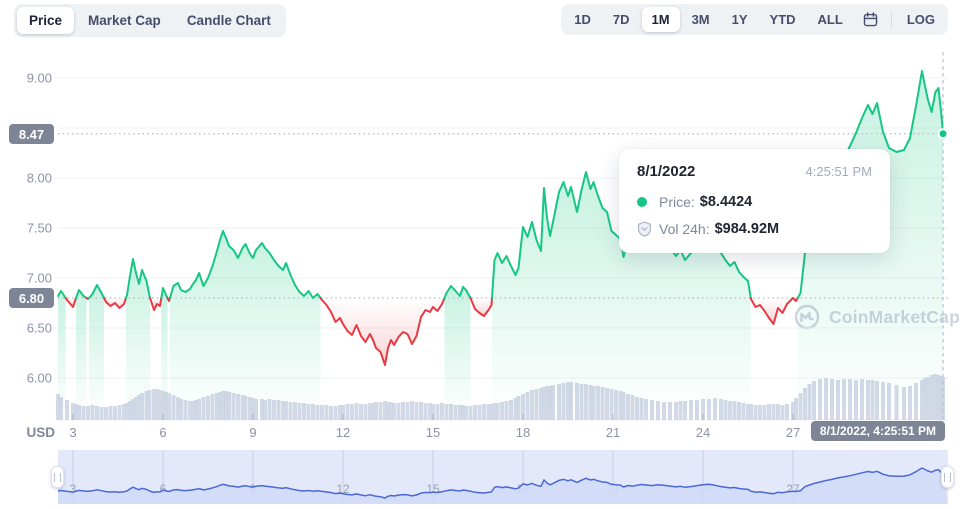 This screenshot has height=509, width=962. What do you see at coordinates (621, 19) in the screenshot?
I see `range-7d: 7D` at bounding box center [621, 19].